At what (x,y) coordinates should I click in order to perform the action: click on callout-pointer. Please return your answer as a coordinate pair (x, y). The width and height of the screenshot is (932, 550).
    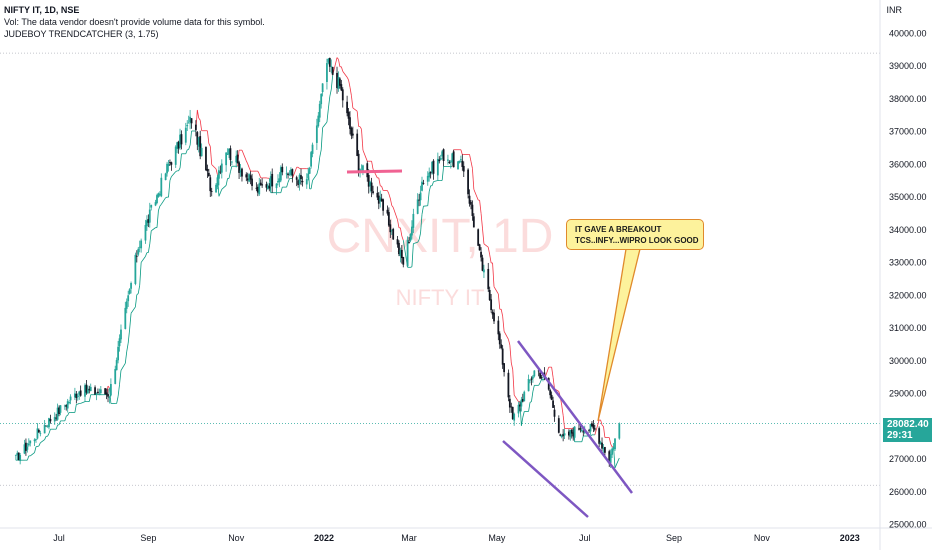
    Looking at the image, I should click on (619, 335).